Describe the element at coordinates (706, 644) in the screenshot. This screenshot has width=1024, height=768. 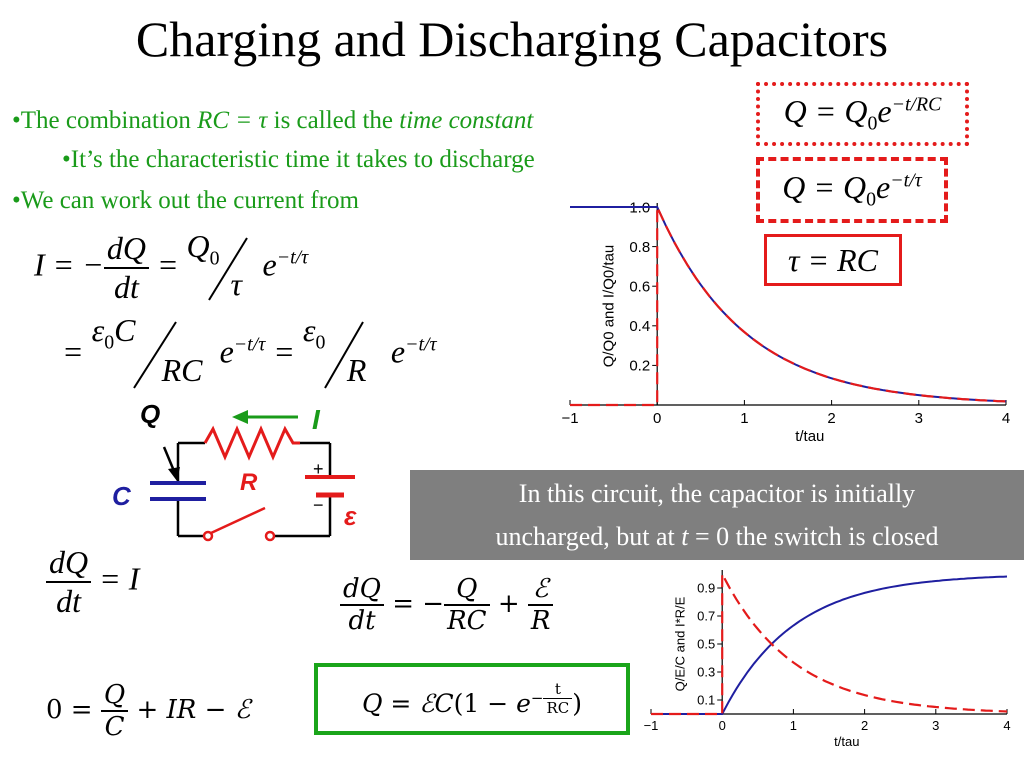
I see `y-tick-label: 0.5` at that location.